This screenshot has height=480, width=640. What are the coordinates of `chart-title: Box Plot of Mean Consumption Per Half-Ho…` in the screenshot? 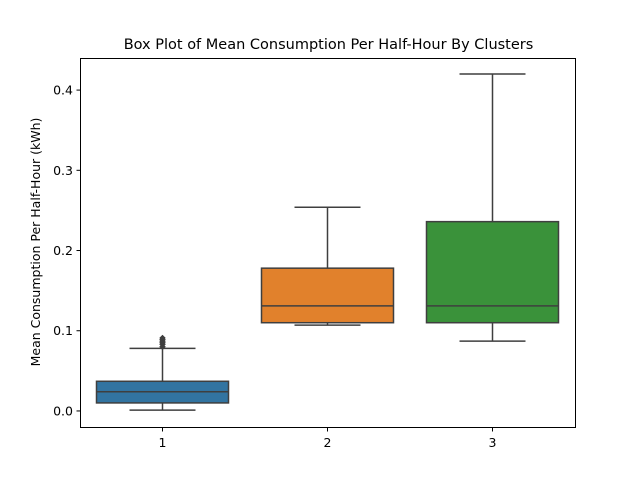 It's located at (329, 45).